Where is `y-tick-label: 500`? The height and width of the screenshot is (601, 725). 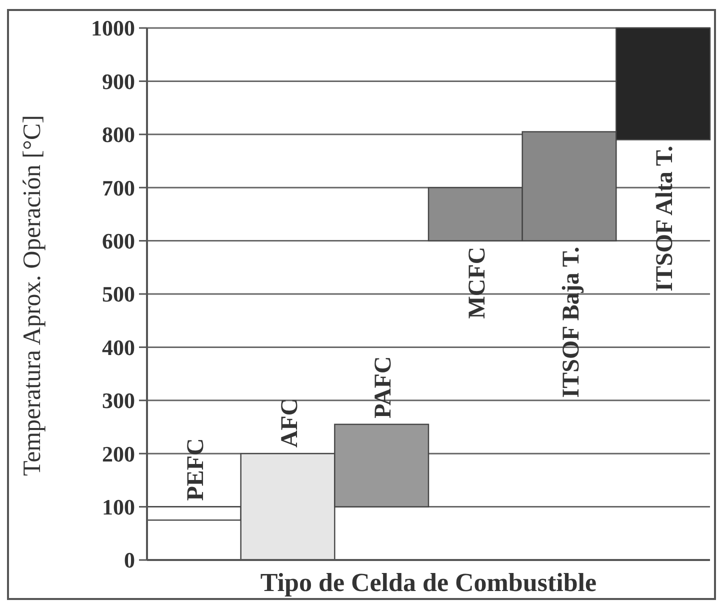
y-tick-label: 500 is located at coordinates (118, 294).